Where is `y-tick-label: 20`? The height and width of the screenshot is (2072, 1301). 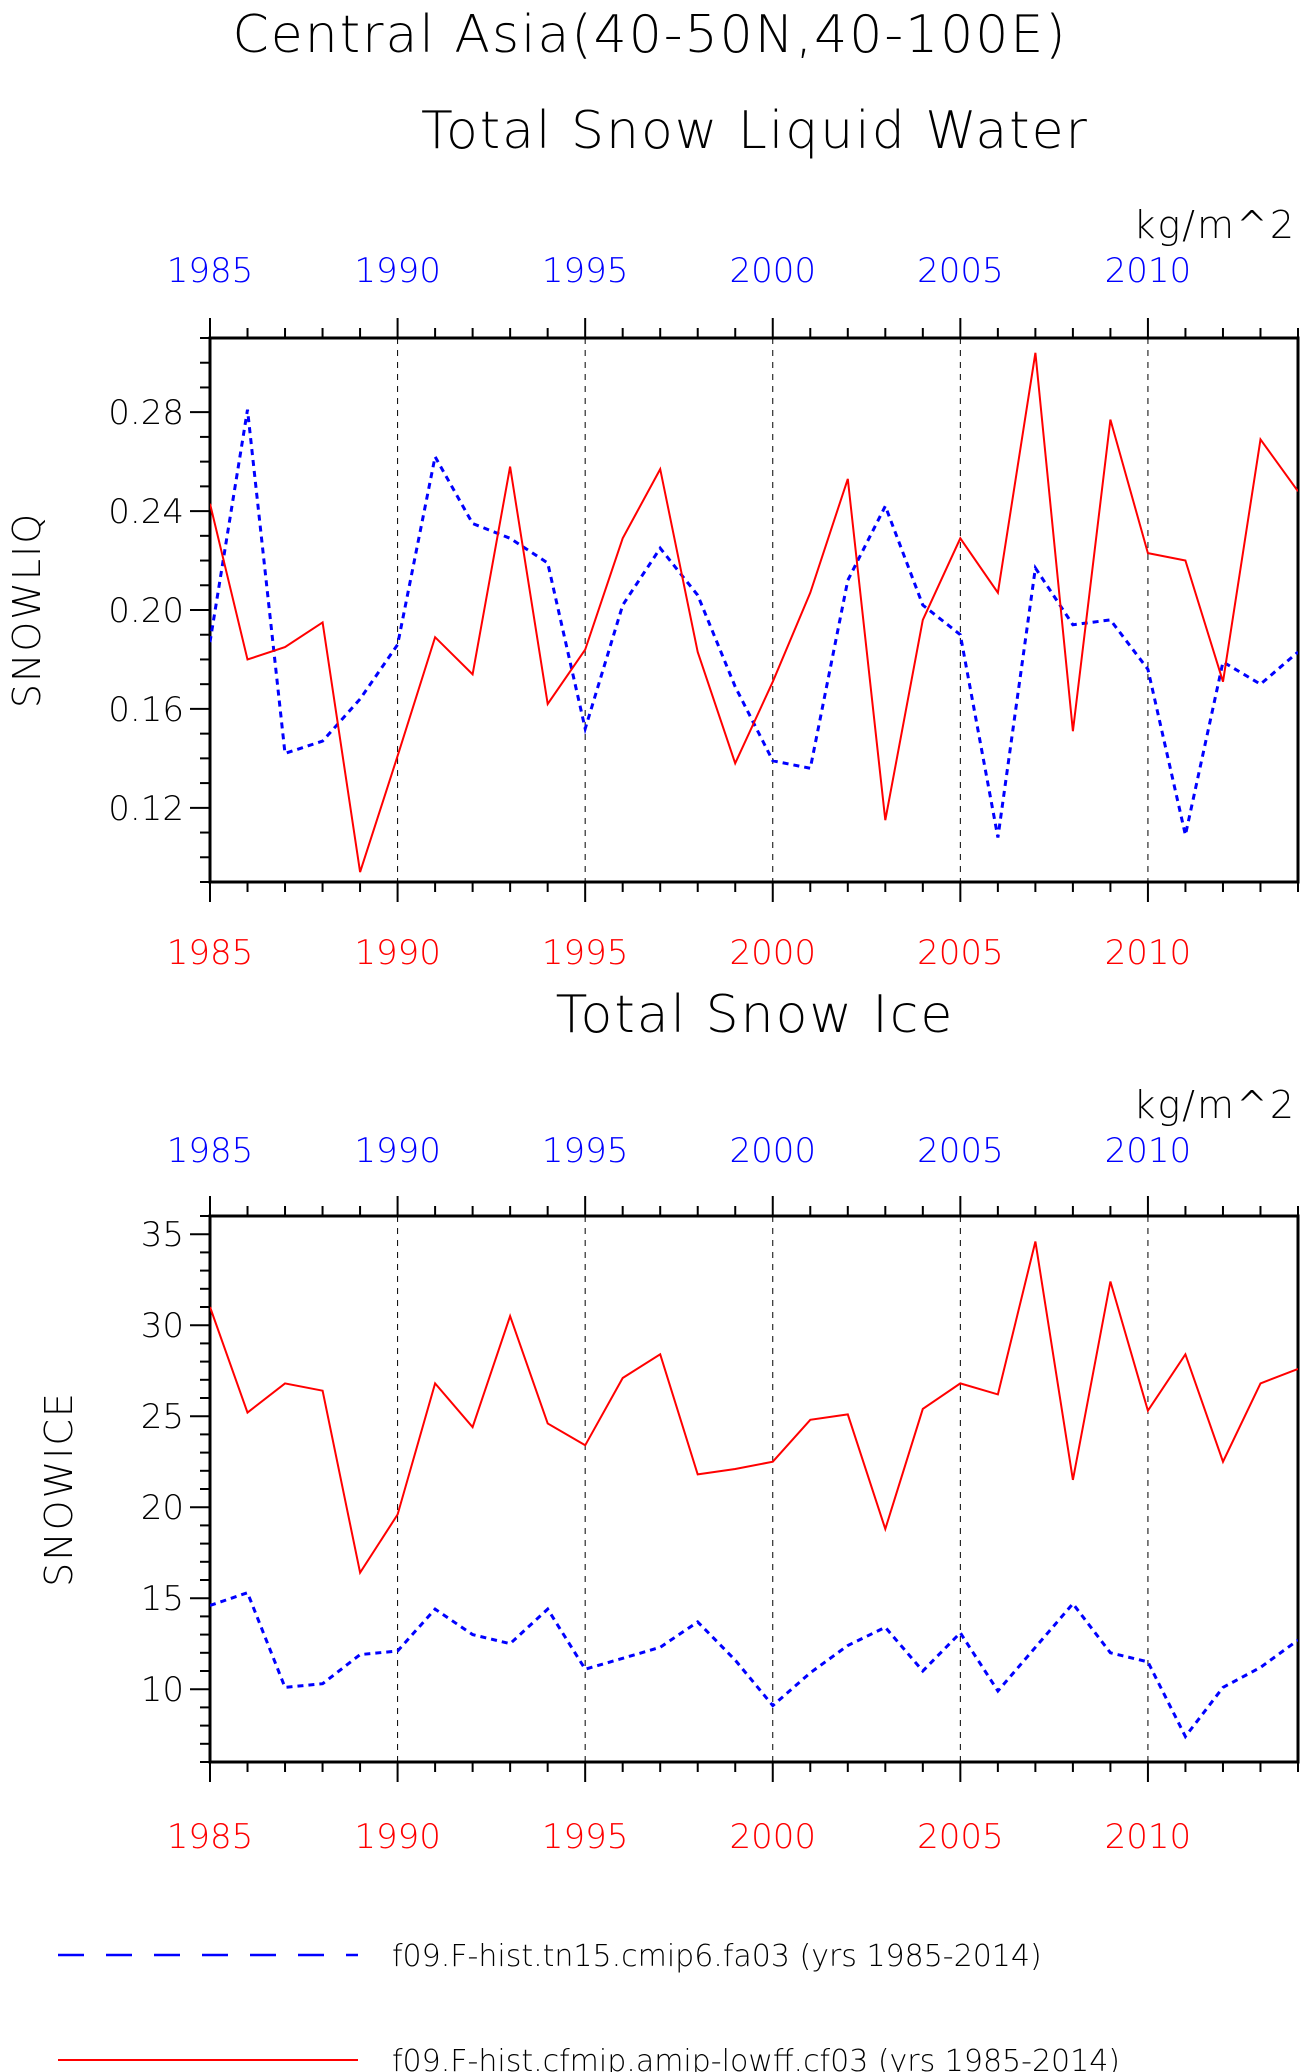
y-tick-label: 20 is located at coordinates (162, 1508).